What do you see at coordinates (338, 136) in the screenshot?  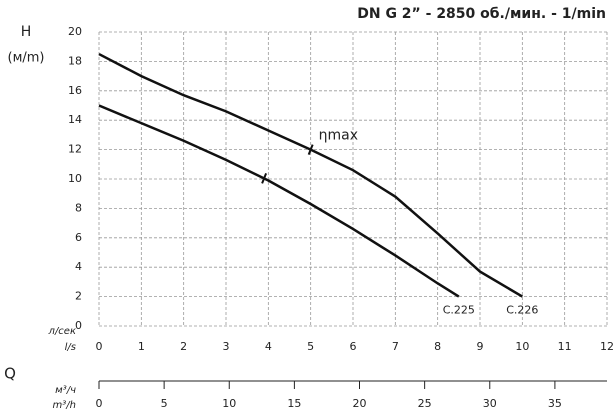 I see `annotation: ηmax` at bounding box center [338, 136].